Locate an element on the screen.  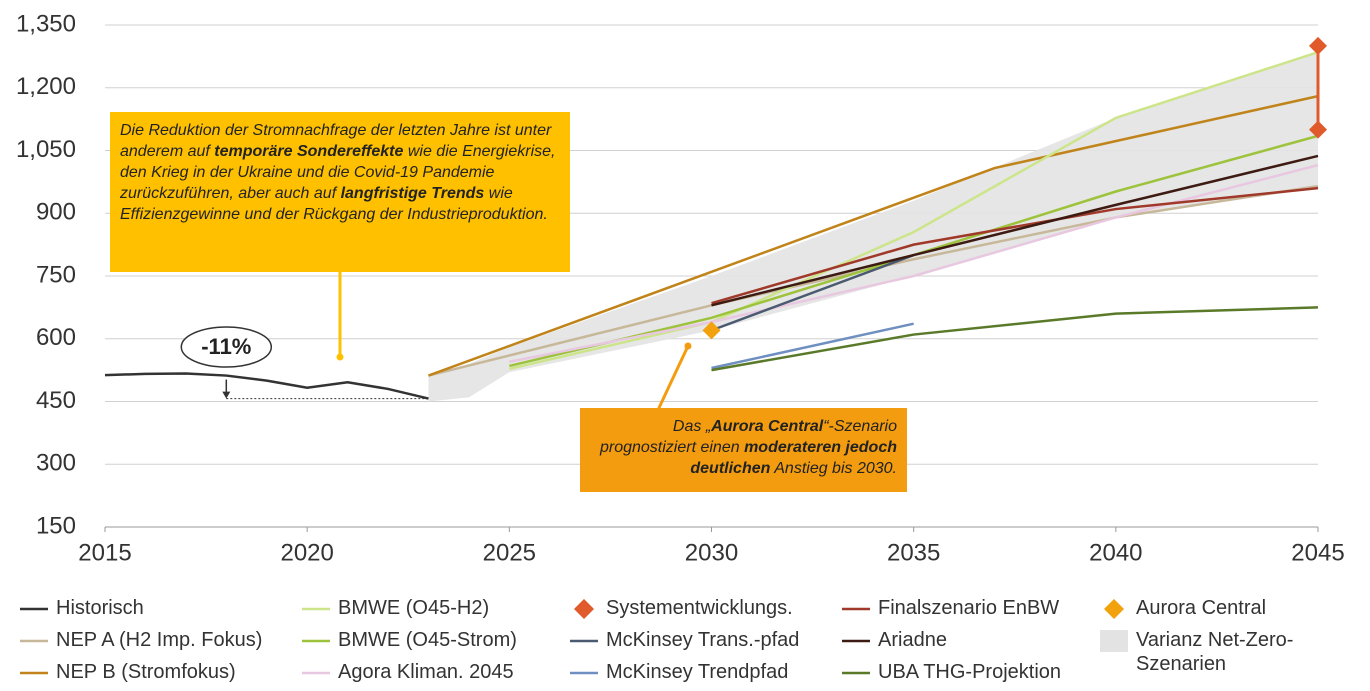
annotation-text: “-Szenario prognostiziert einen is located at coordinates (748, 437).